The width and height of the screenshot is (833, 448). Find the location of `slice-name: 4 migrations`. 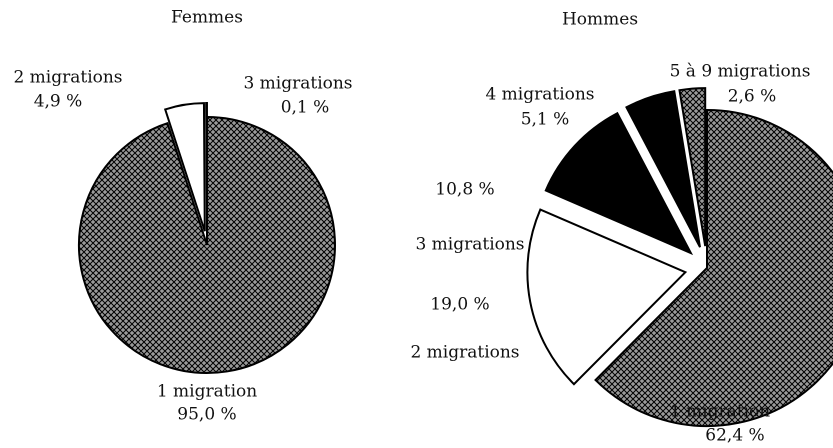

slice-name: 4 migrations is located at coordinates (539, 95).